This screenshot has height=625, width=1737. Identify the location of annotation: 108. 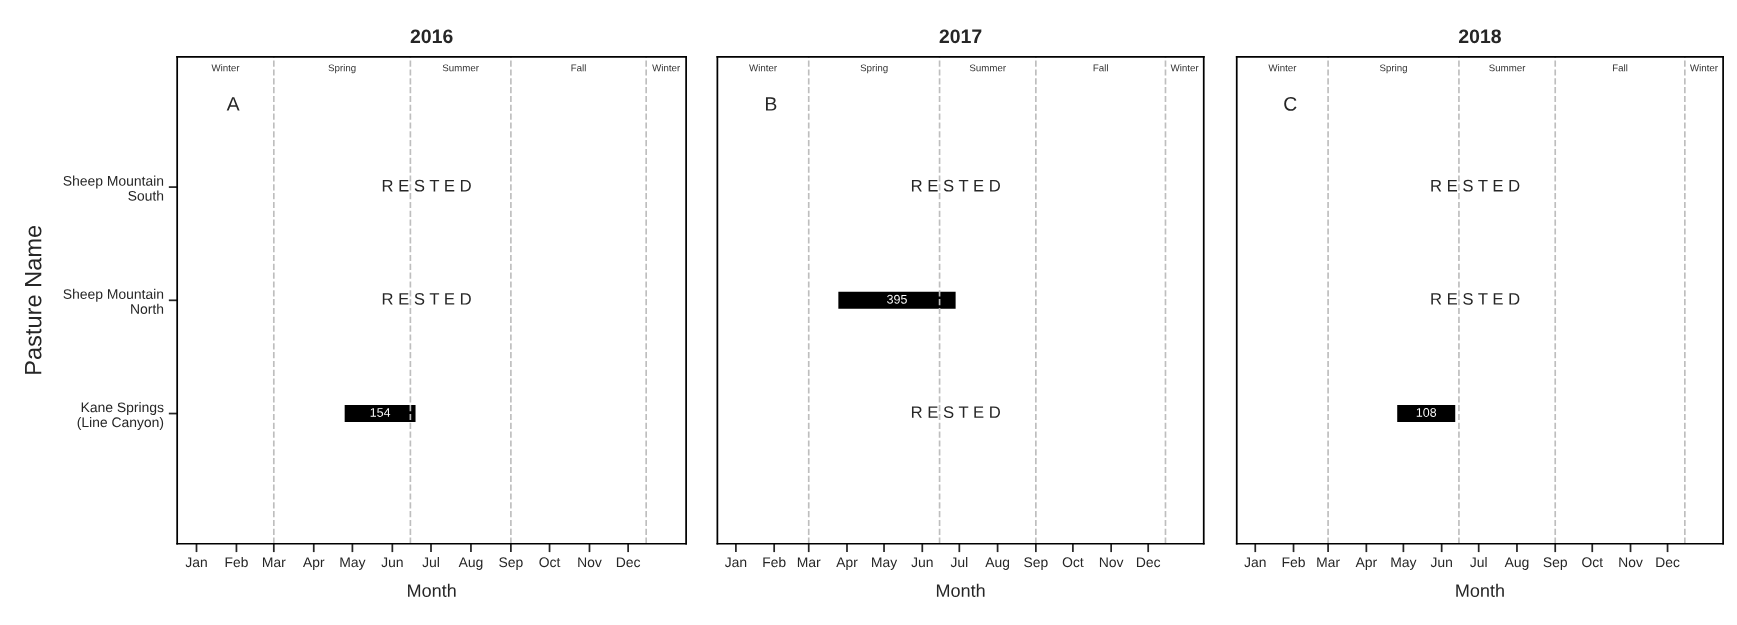
(1426, 412).